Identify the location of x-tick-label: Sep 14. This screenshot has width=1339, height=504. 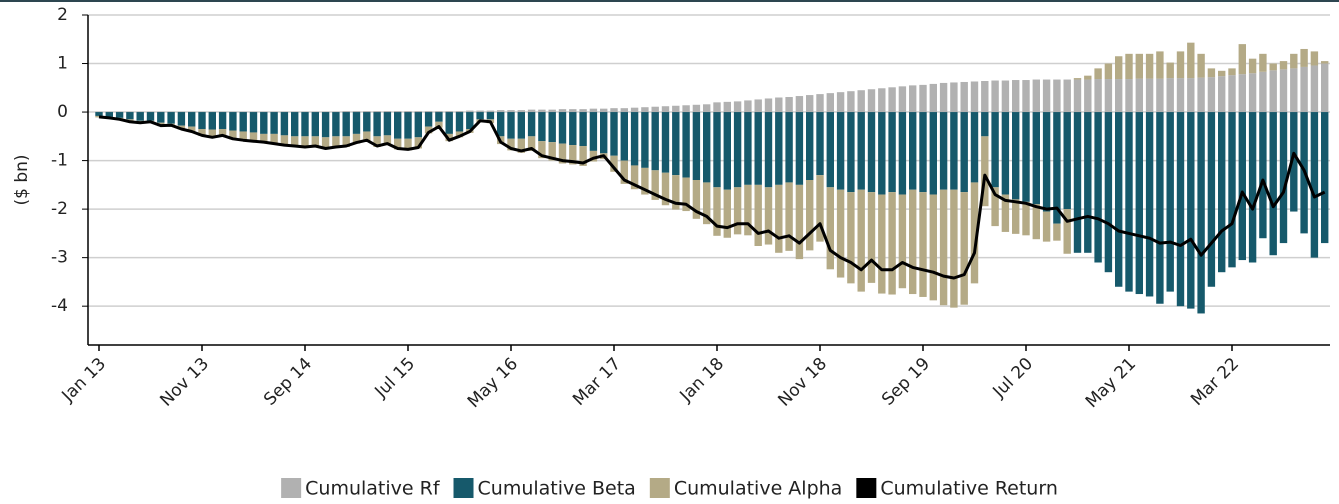
(288, 382).